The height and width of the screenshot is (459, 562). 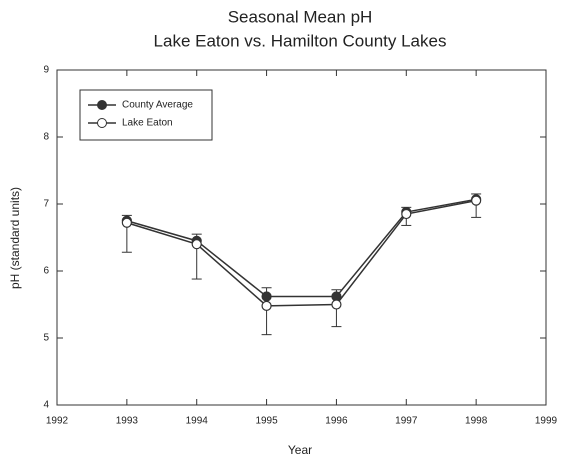 I want to click on y-tick-label: 9, so click(x=46, y=70).